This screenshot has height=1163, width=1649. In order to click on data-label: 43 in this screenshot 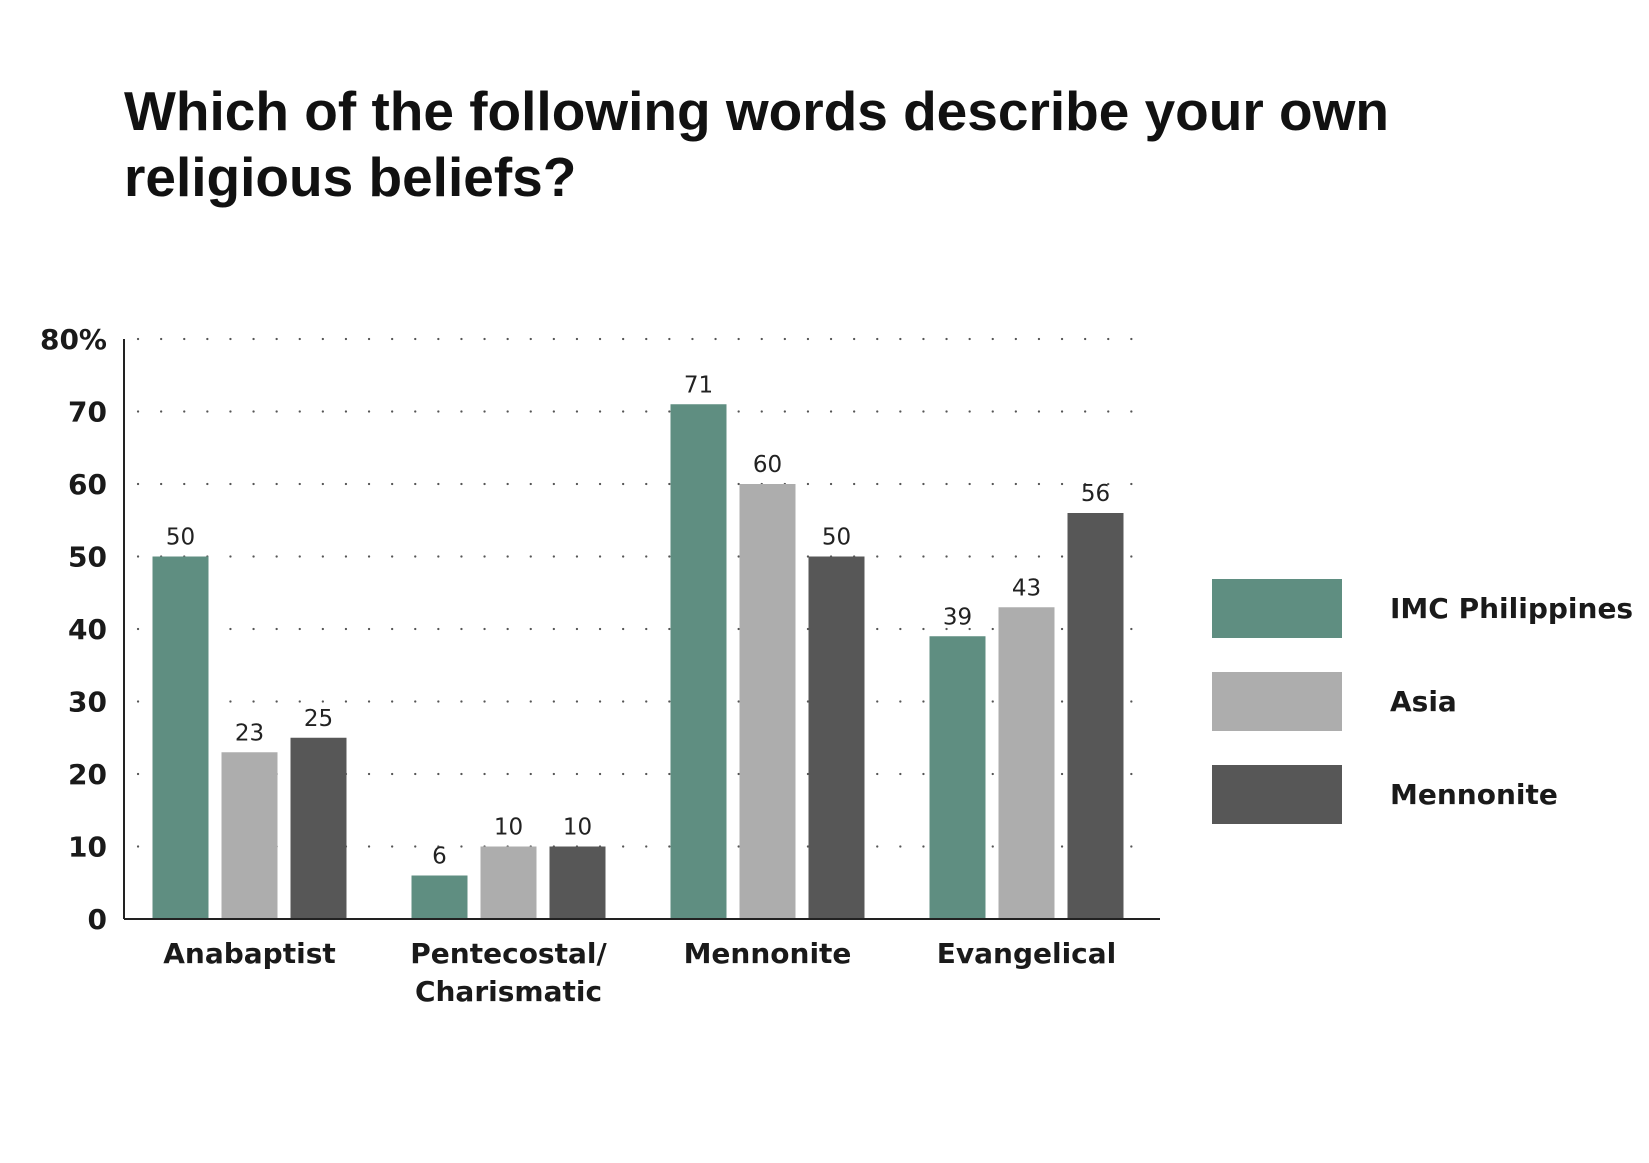, I will do `click(1026, 588)`.